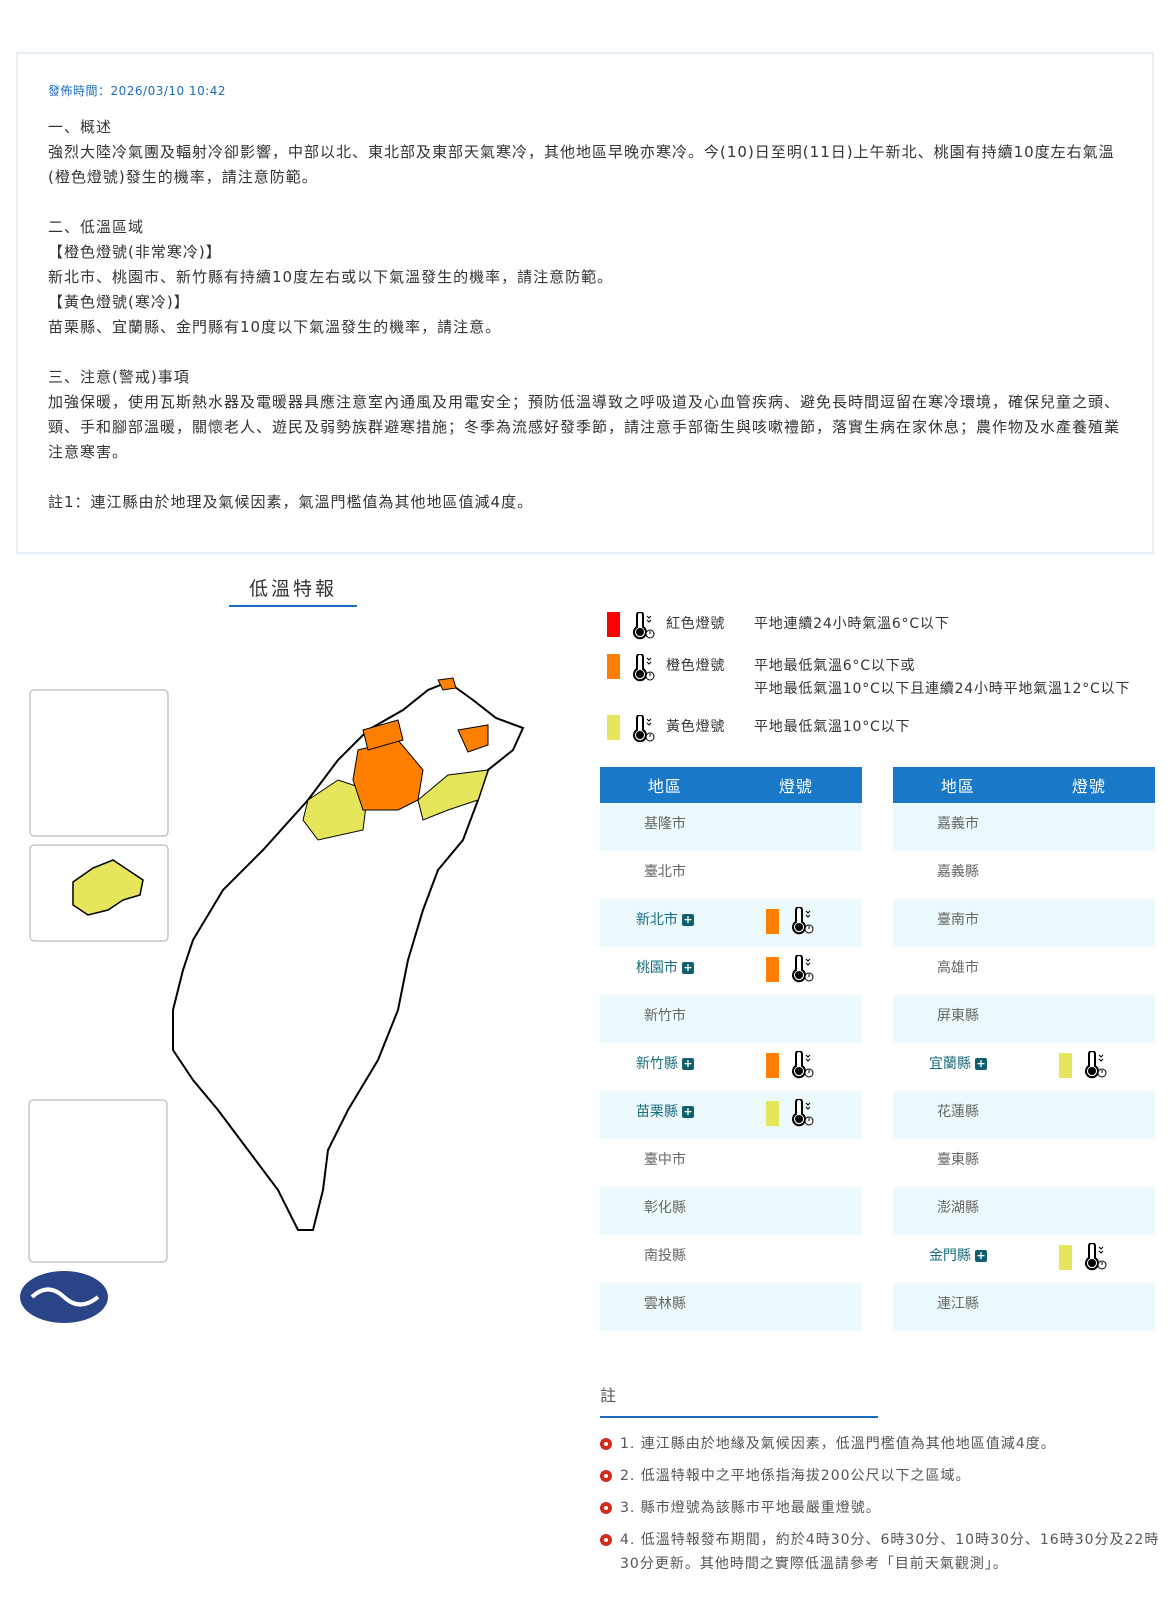 The image size is (1170, 1622). What do you see at coordinates (664, 1016) in the screenshot?
I see `region-name: 新竹市` at bounding box center [664, 1016].